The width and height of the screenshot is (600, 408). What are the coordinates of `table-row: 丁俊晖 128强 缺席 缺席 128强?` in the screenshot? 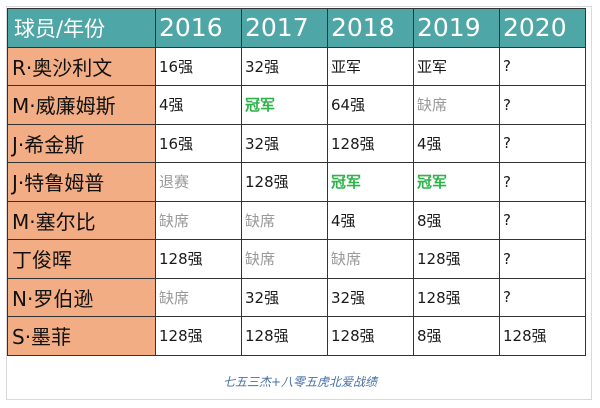 It's located at (296, 259).